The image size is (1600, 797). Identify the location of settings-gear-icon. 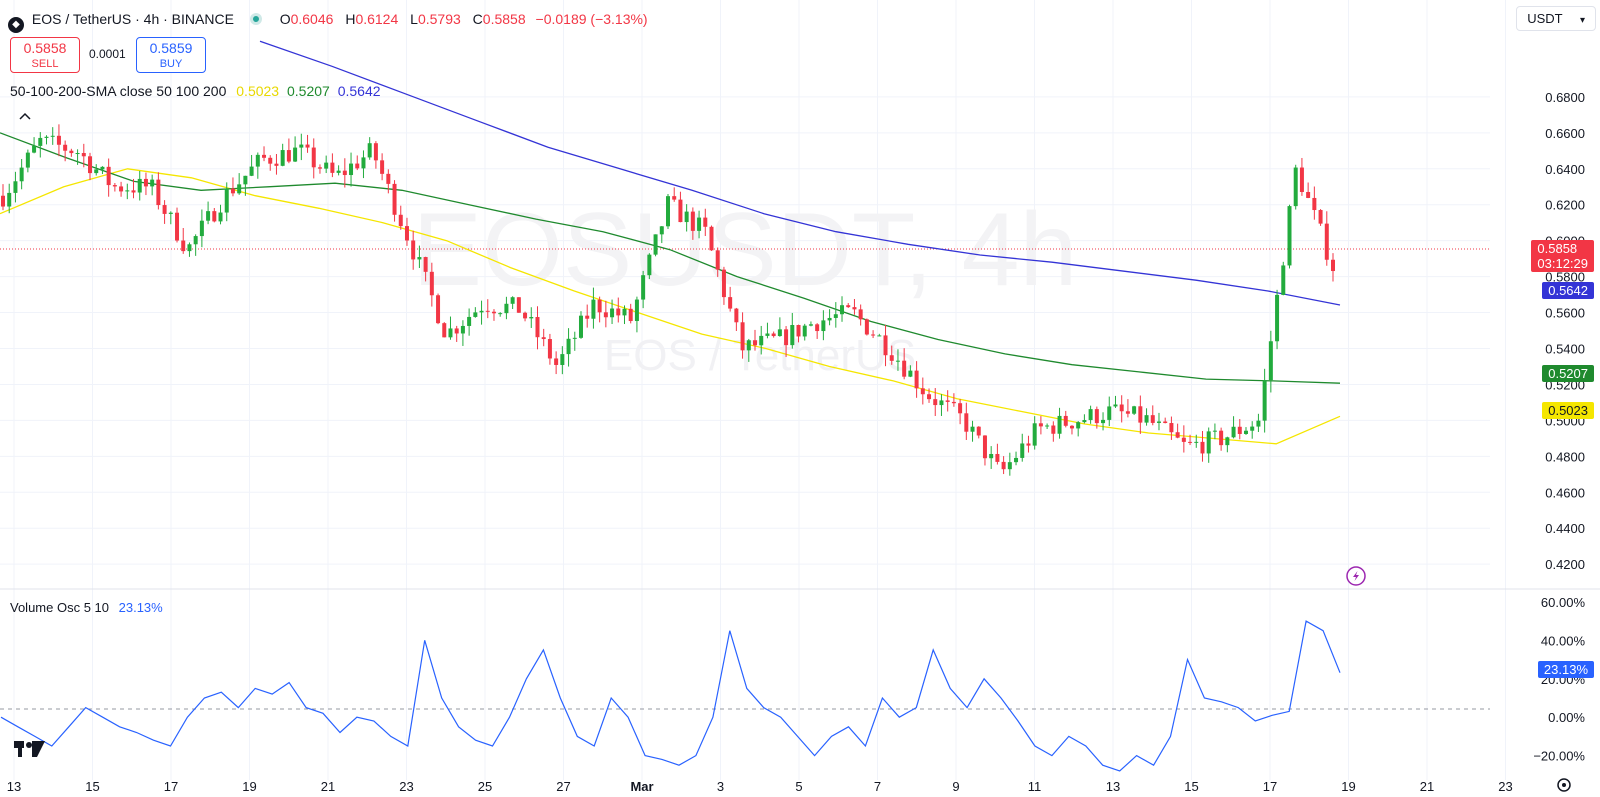
(1564, 785).